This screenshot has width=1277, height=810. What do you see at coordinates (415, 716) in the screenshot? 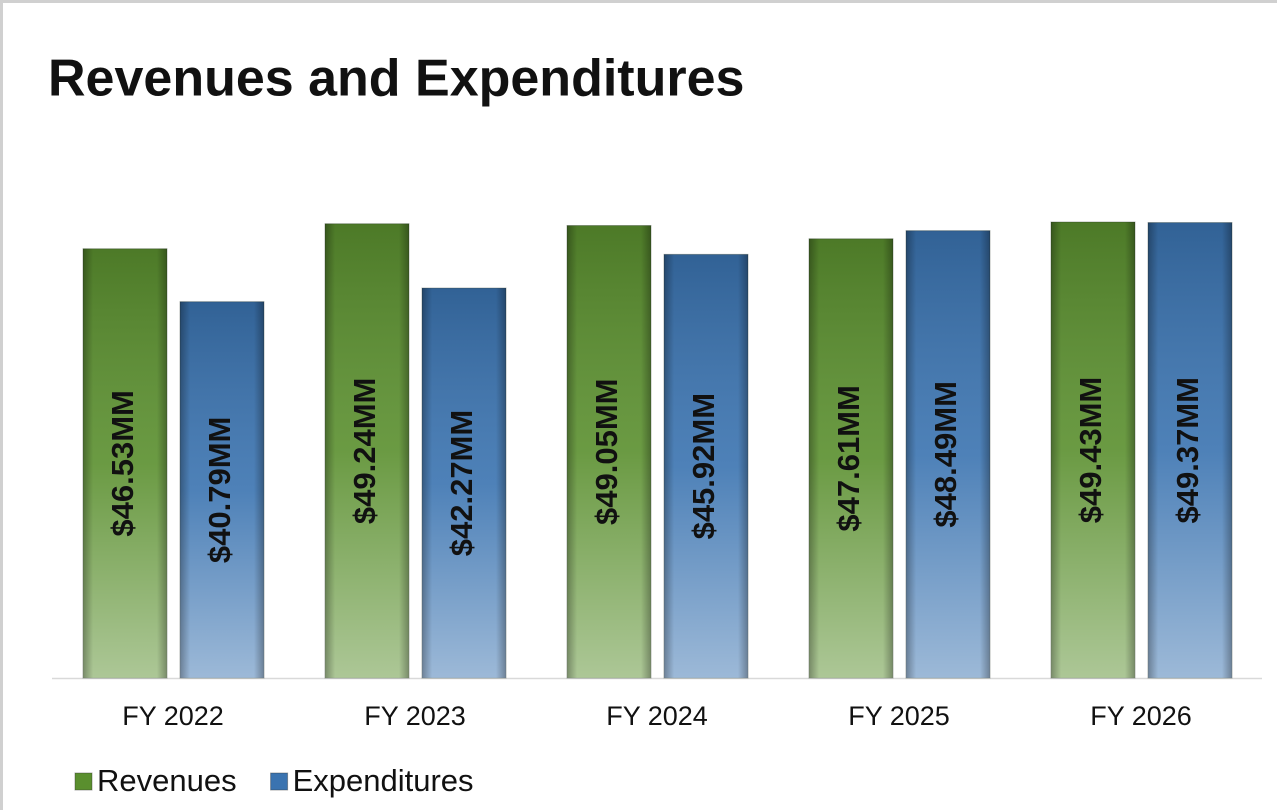
I see `x-tick-label: FY 2023` at bounding box center [415, 716].